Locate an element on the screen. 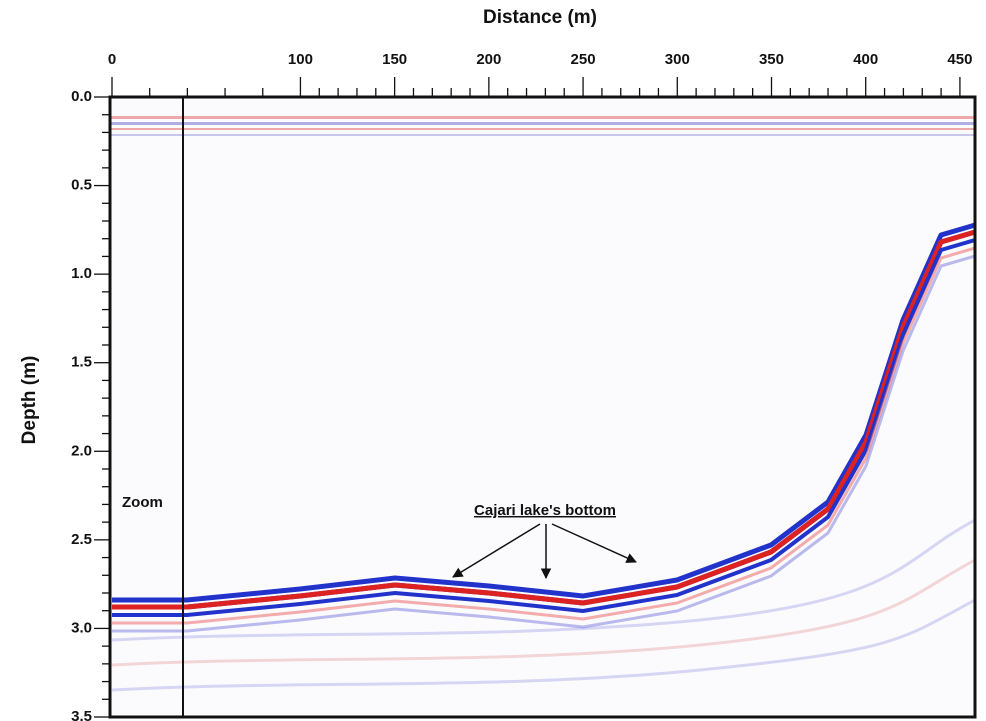 Image resolution: width=986 pixels, height=721 pixels. y-tick-label: 2.0 is located at coordinates (81, 450).